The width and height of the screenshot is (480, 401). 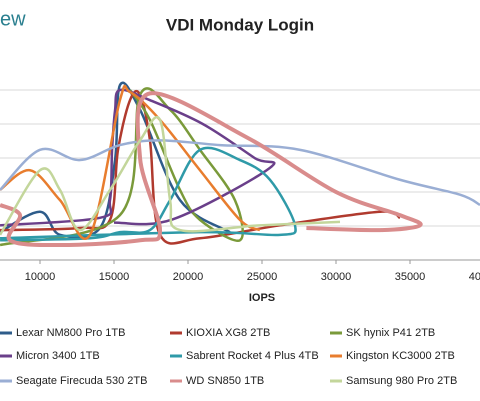 What do you see at coordinates (70, 333) in the screenshot?
I see `legend-label: Lexar NM800 Pro 1TB` at bounding box center [70, 333].